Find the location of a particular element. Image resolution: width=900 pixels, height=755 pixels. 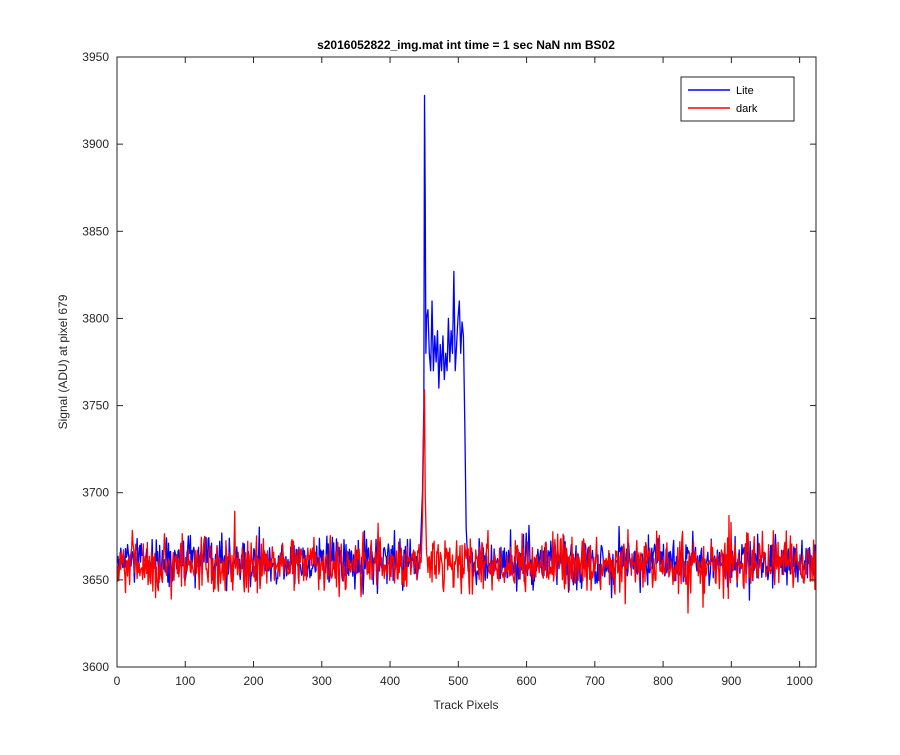

legend: Lite dark is located at coordinates (737, 99).